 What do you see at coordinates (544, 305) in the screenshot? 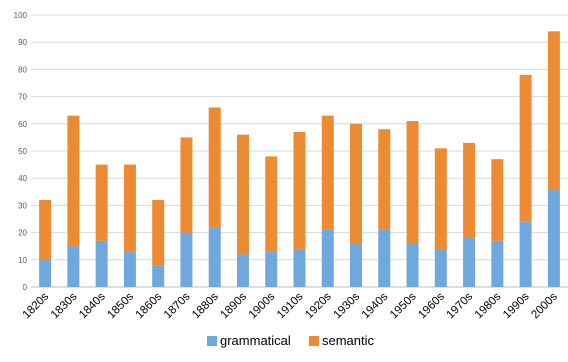
I see `x-tick-label: 2000s` at bounding box center [544, 305].